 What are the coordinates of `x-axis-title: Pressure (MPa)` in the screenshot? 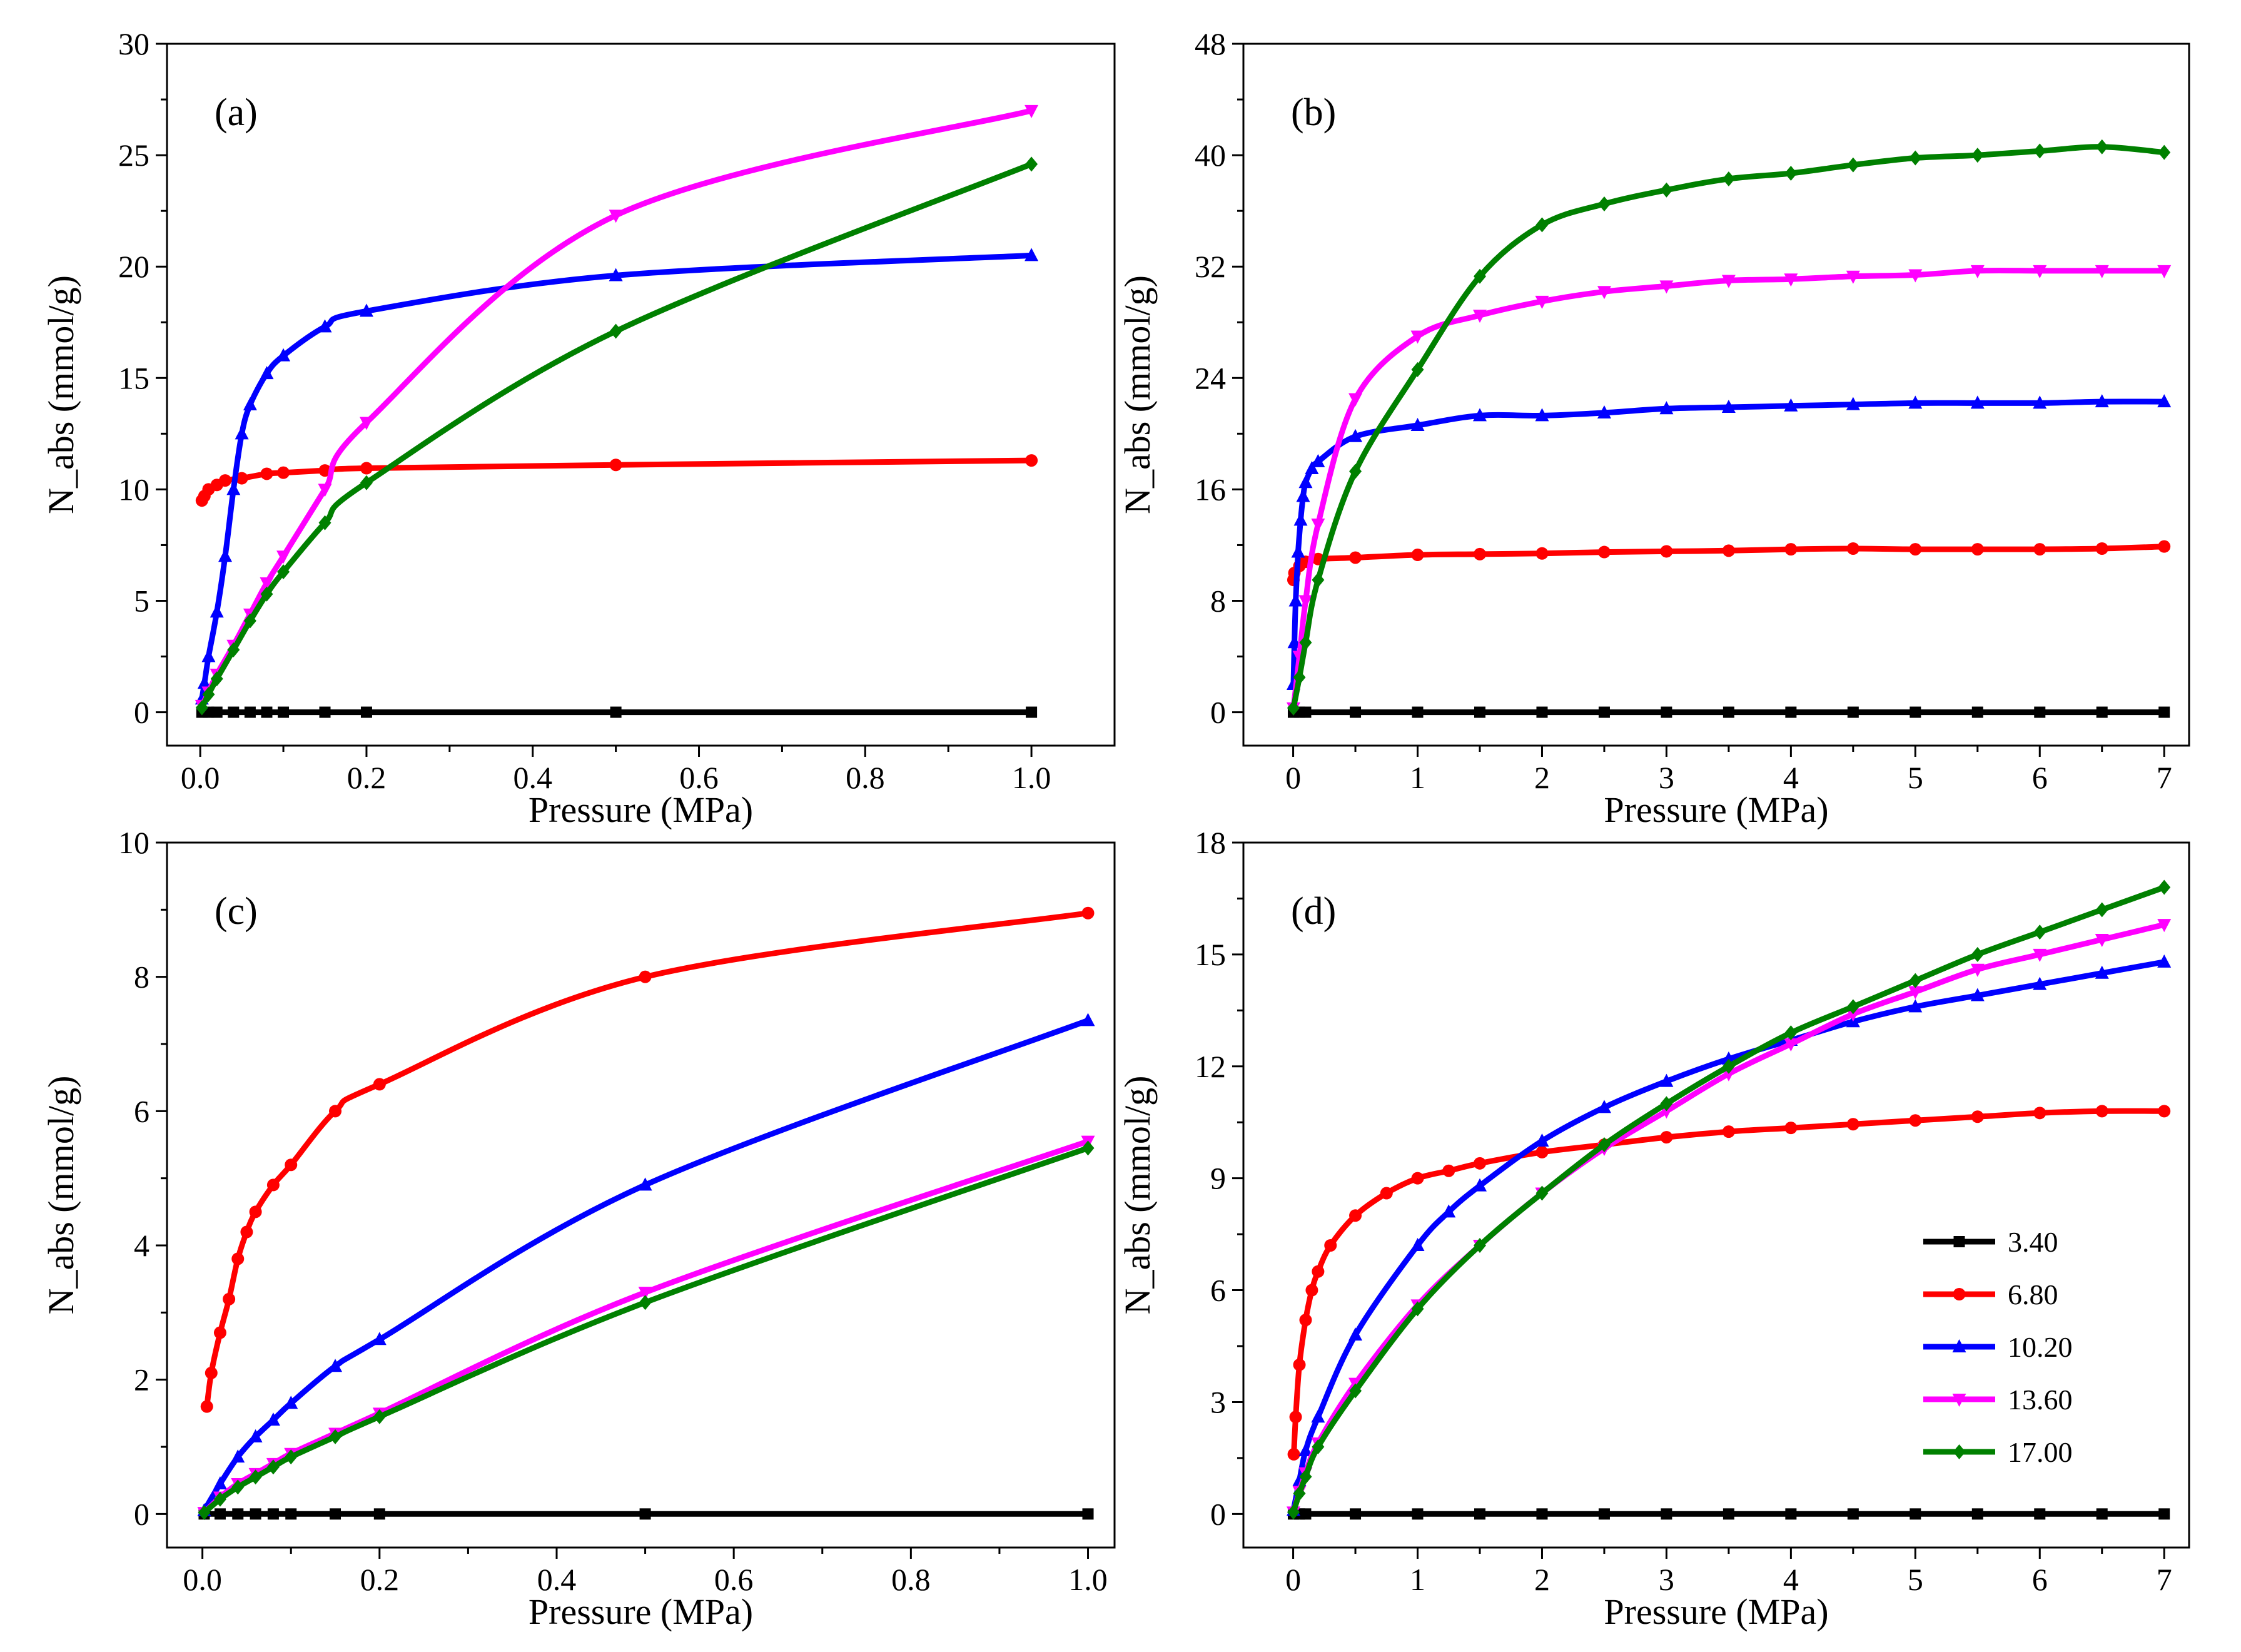 It's located at (1716, 810).